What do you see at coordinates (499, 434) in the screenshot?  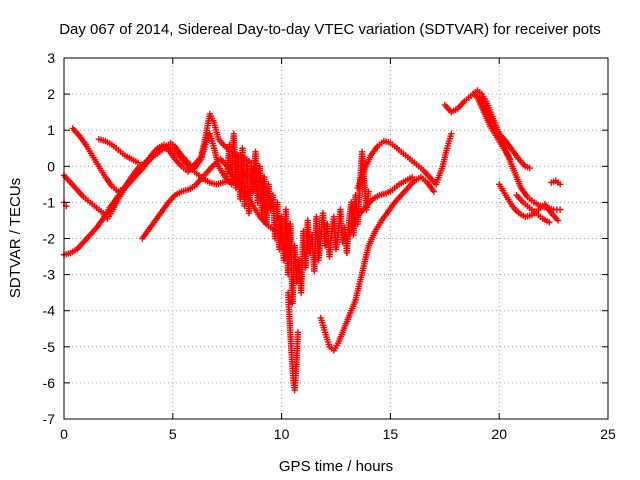 I see `x-tick-label: 20` at bounding box center [499, 434].